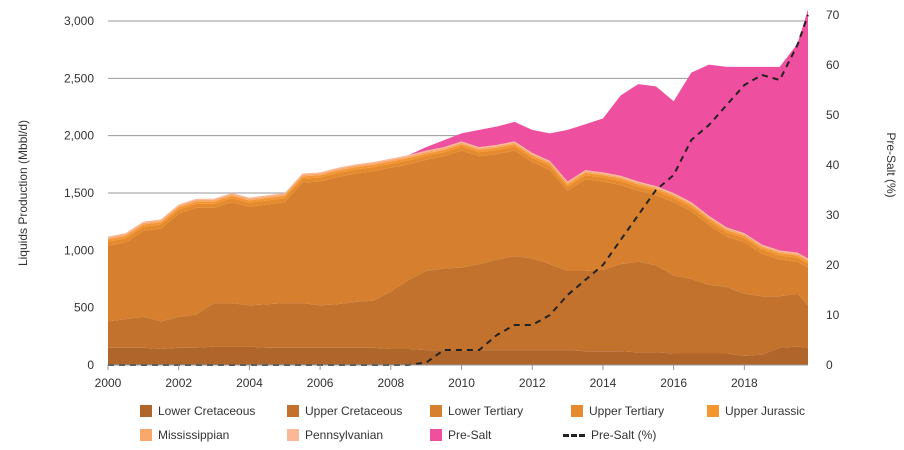 The height and width of the screenshot is (450, 904). What do you see at coordinates (833, 165) in the screenshot?
I see `y2-tick-label: 40` at bounding box center [833, 165].